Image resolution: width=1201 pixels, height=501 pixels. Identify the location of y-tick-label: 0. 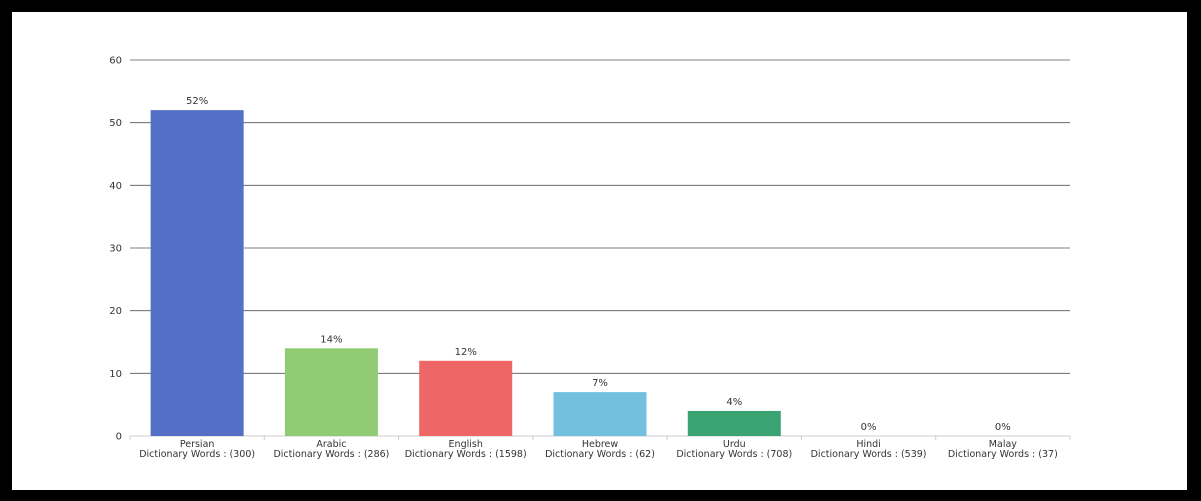
(119, 437).